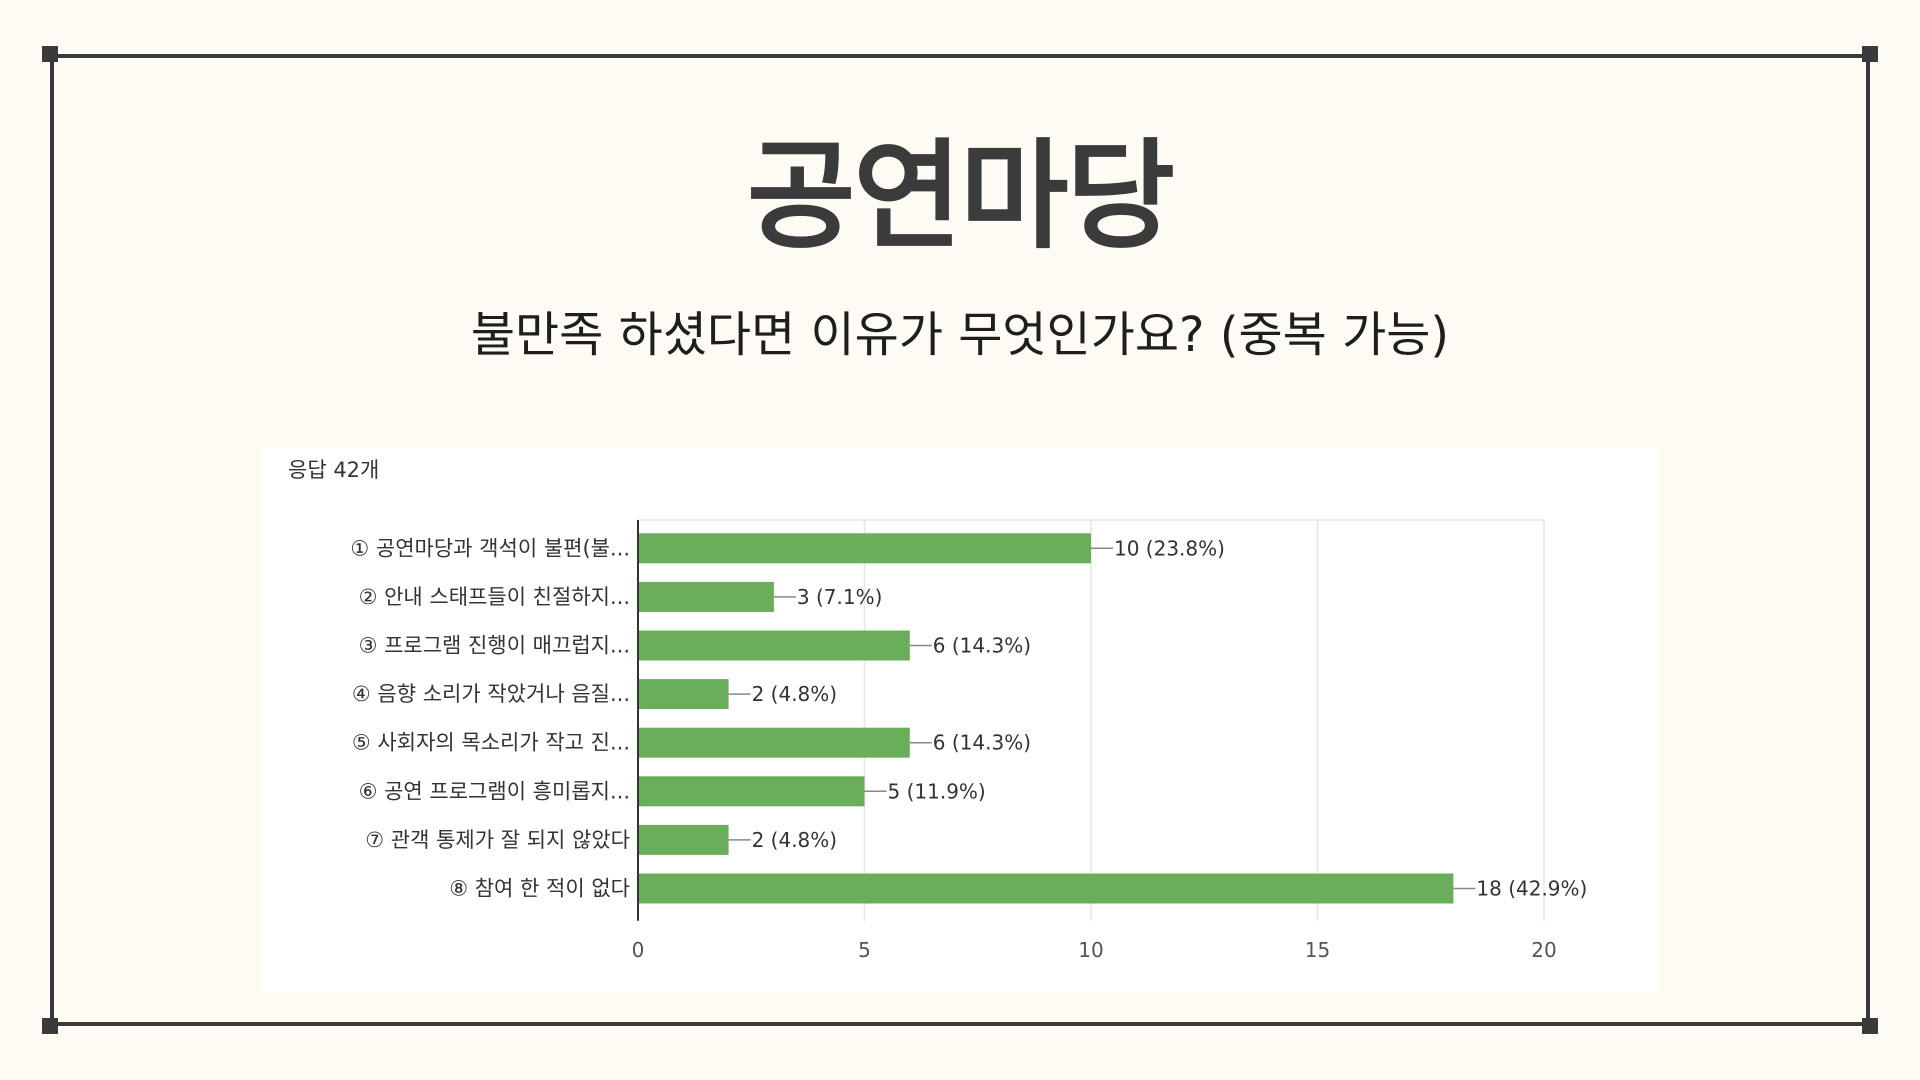 This screenshot has height=1080, width=1920. Describe the element at coordinates (1870, 1026) in the screenshot. I see `frame-corner-bottom-right` at that location.